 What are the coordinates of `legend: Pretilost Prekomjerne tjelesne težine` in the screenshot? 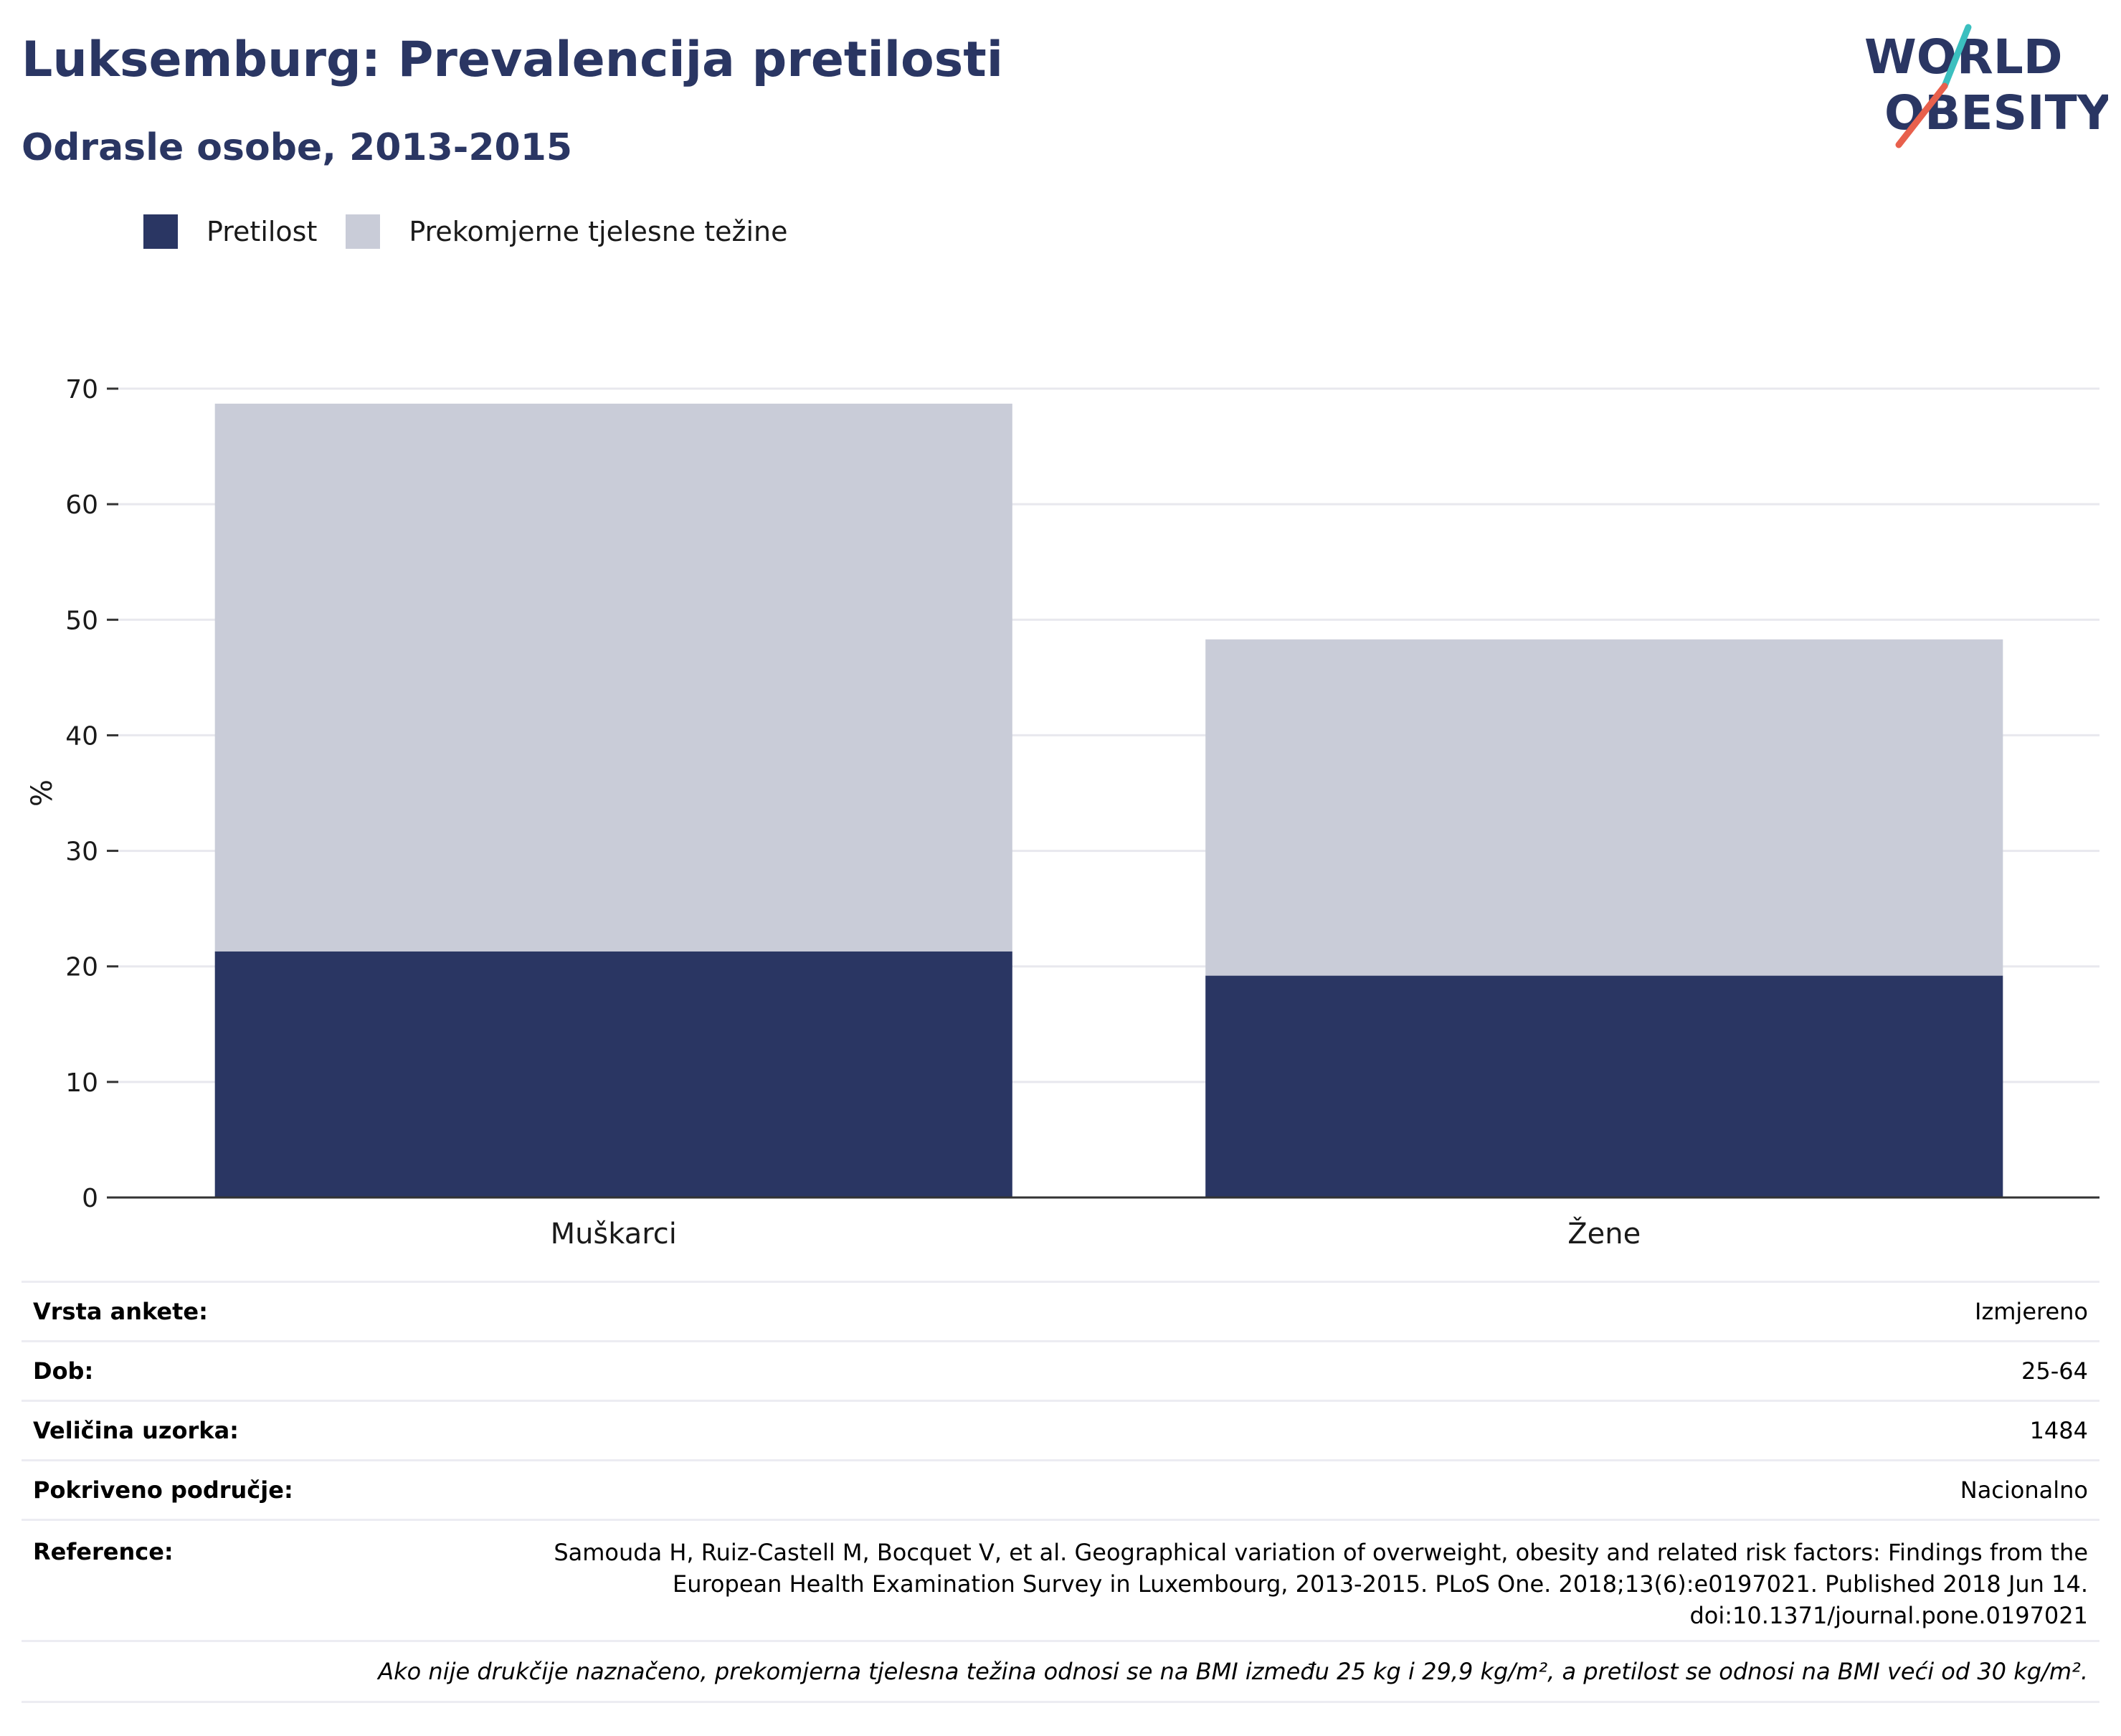 It's located at (480, 231).